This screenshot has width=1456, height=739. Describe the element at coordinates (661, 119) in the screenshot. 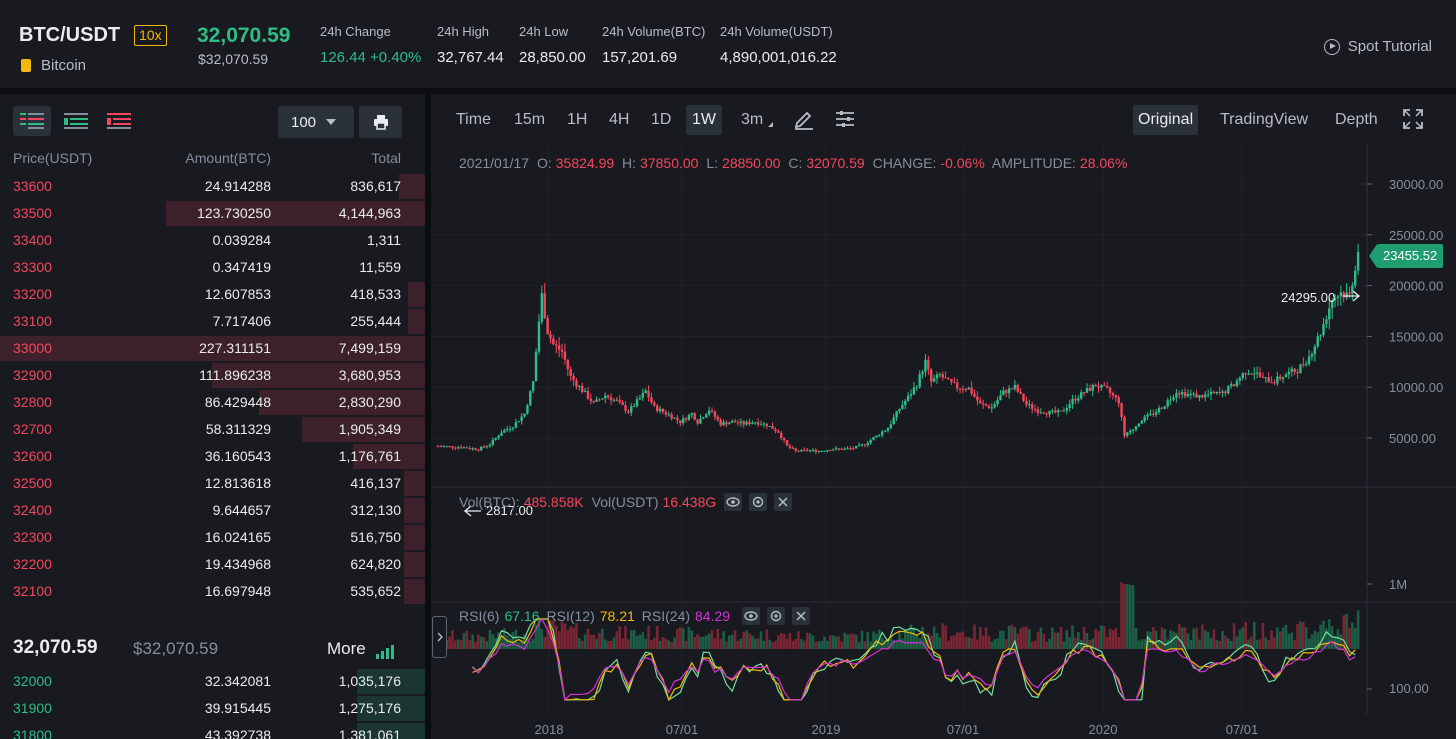

I see `timeframe-1d: 1D` at that location.